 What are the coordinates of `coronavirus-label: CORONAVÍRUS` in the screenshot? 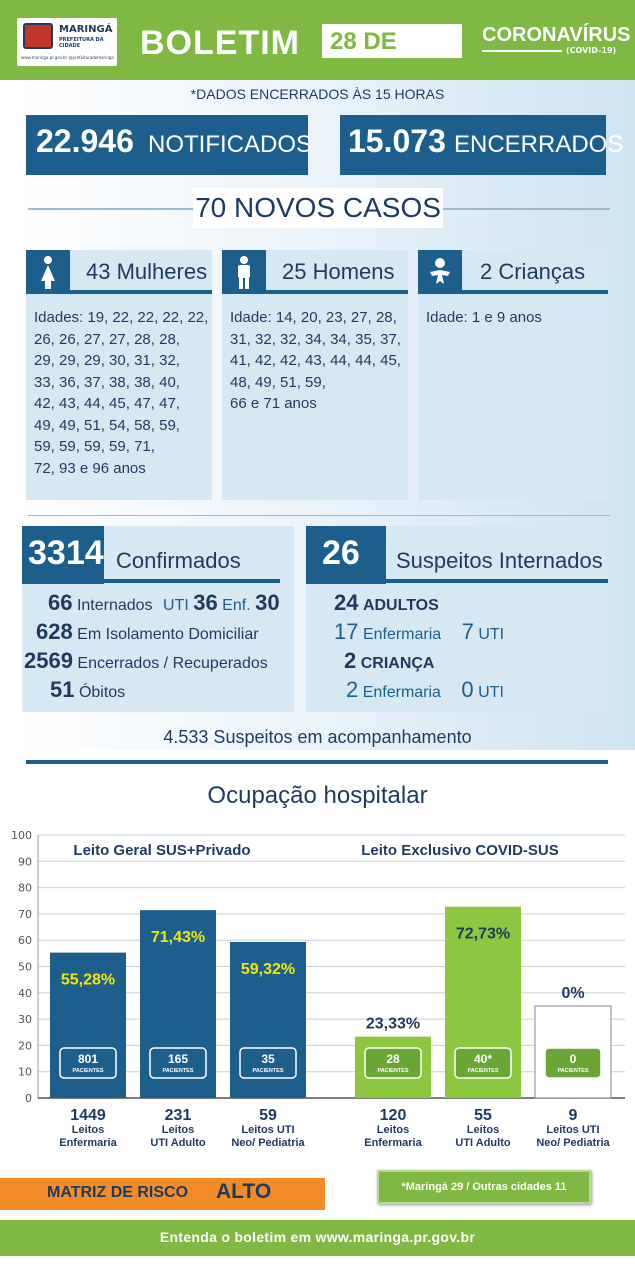 It's located at (556, 35).